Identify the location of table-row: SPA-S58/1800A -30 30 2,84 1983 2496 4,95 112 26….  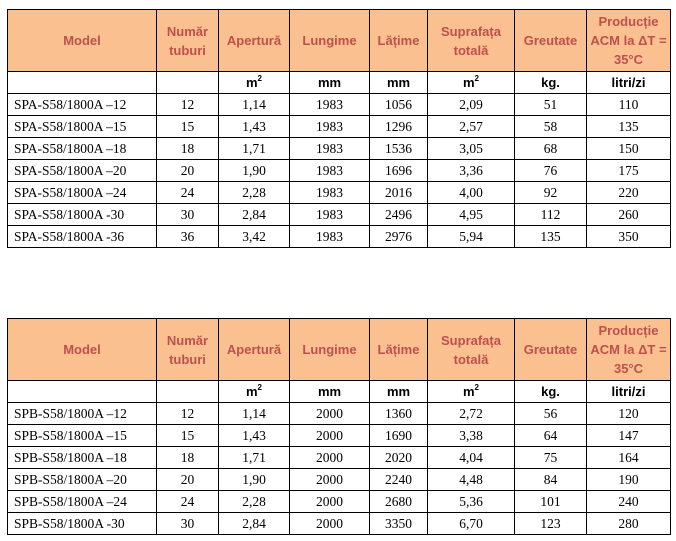
(339, 214).